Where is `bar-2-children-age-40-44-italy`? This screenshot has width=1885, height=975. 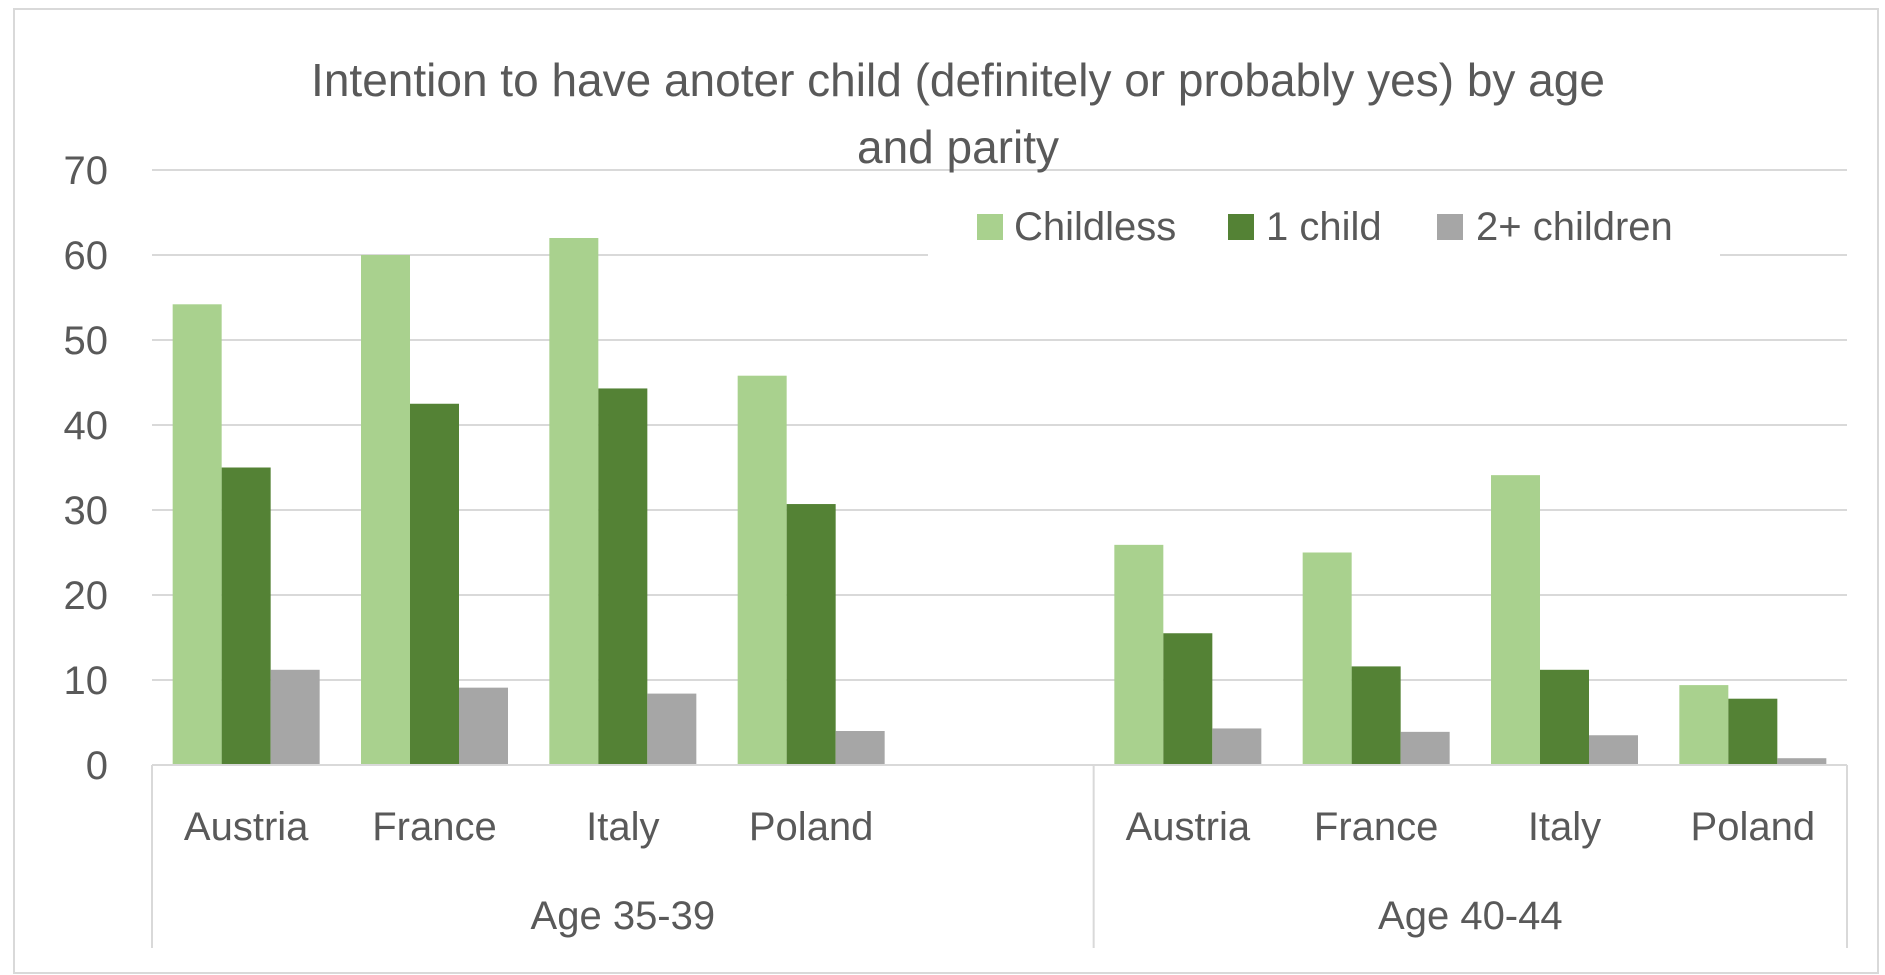
bar-2-children-age-40-44-italy is located at coordinates (1613, 750).